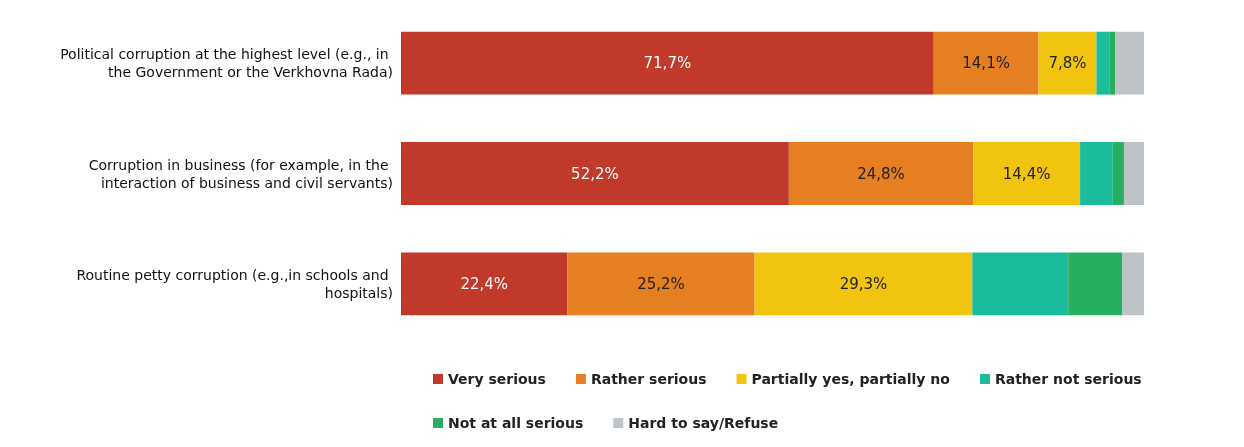  I want to click on data-label: 22,4%, so click(484, 283).